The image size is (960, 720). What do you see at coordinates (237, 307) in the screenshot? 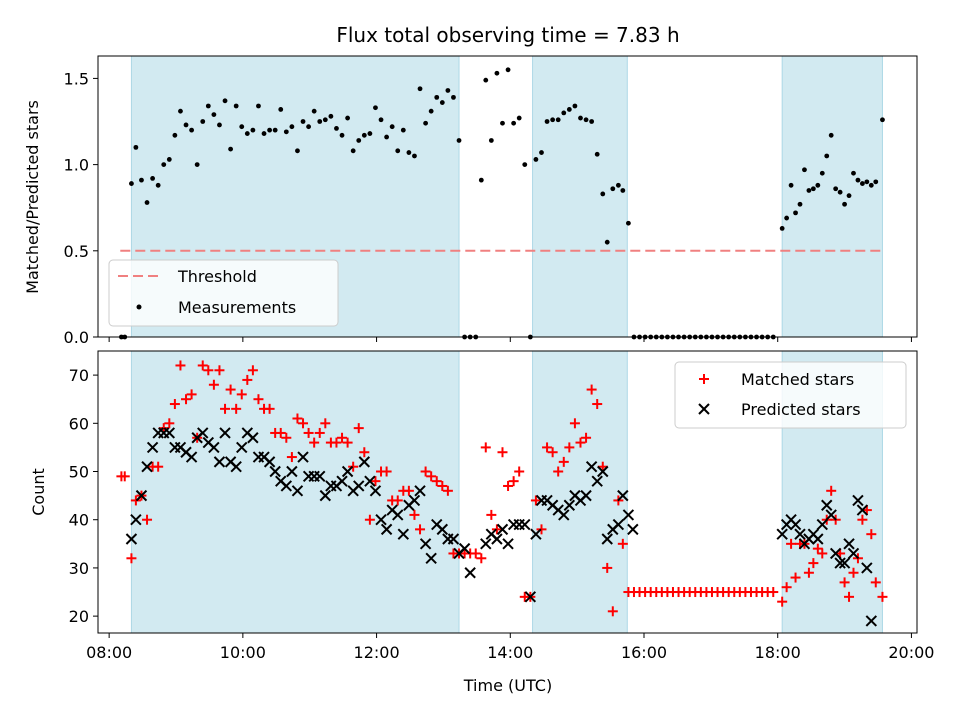
I see `legend-measurements-label: Measurements` at bounding box center [237, 307].